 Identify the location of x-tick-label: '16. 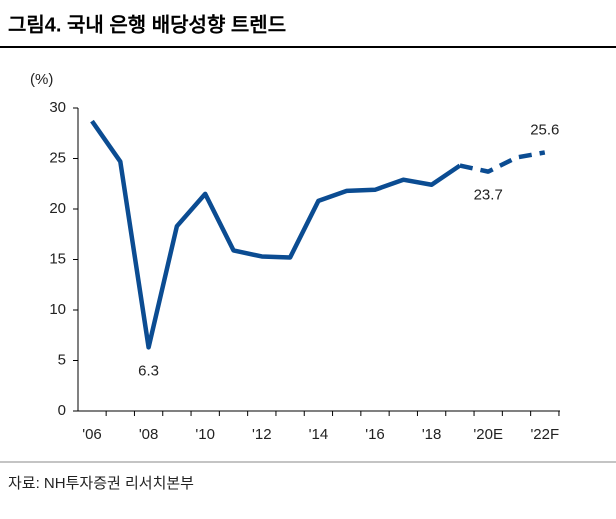
(375, 434).